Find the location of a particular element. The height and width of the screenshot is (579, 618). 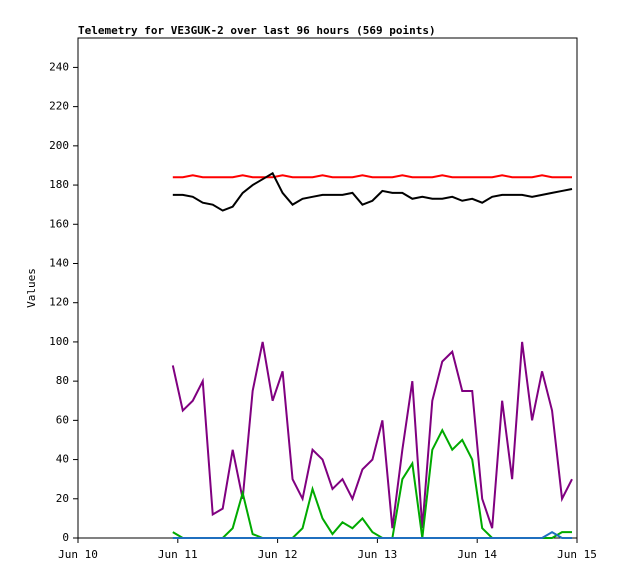

y-axis-label: Values is located at coordinates (31, 288).